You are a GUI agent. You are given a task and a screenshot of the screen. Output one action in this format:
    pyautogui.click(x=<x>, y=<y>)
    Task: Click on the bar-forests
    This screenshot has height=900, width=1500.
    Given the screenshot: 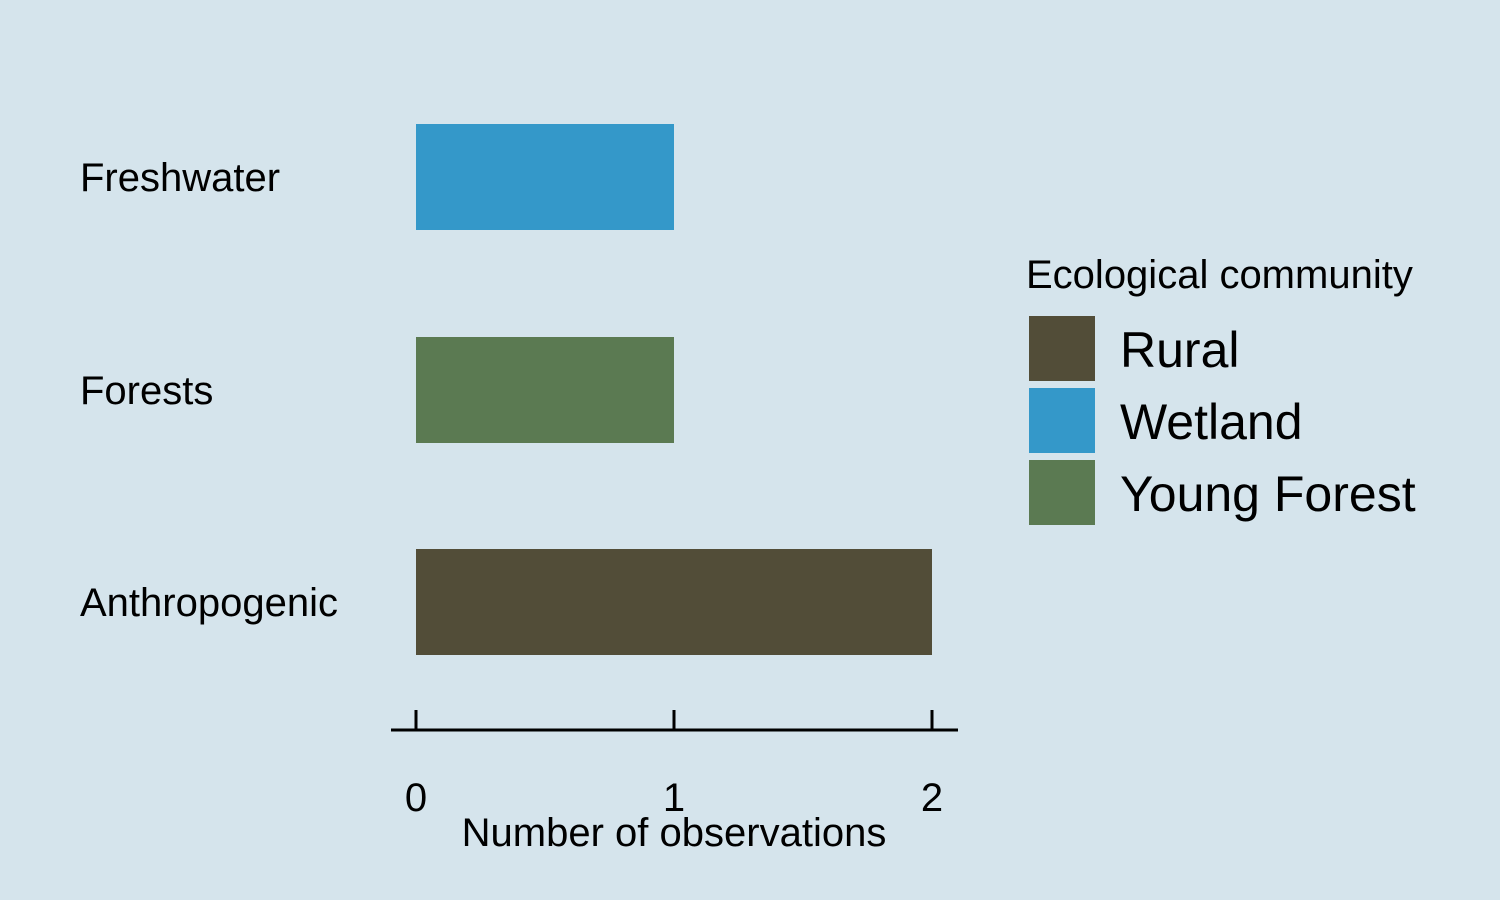 What is the action you would take?
    pyautogui.click(x=545, y=390)
    